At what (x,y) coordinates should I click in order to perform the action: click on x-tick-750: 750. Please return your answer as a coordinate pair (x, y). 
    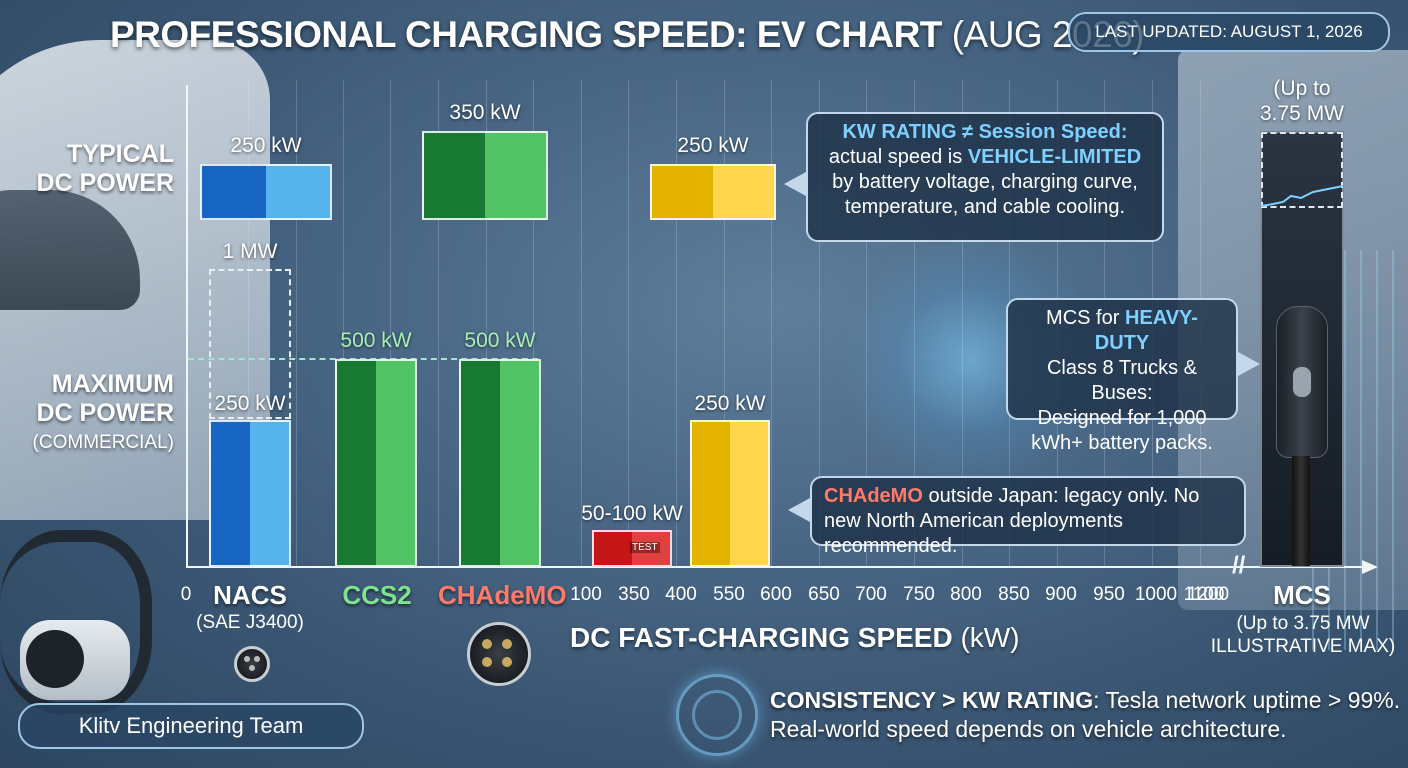
    Looking at the image, I should click on (919, 594).